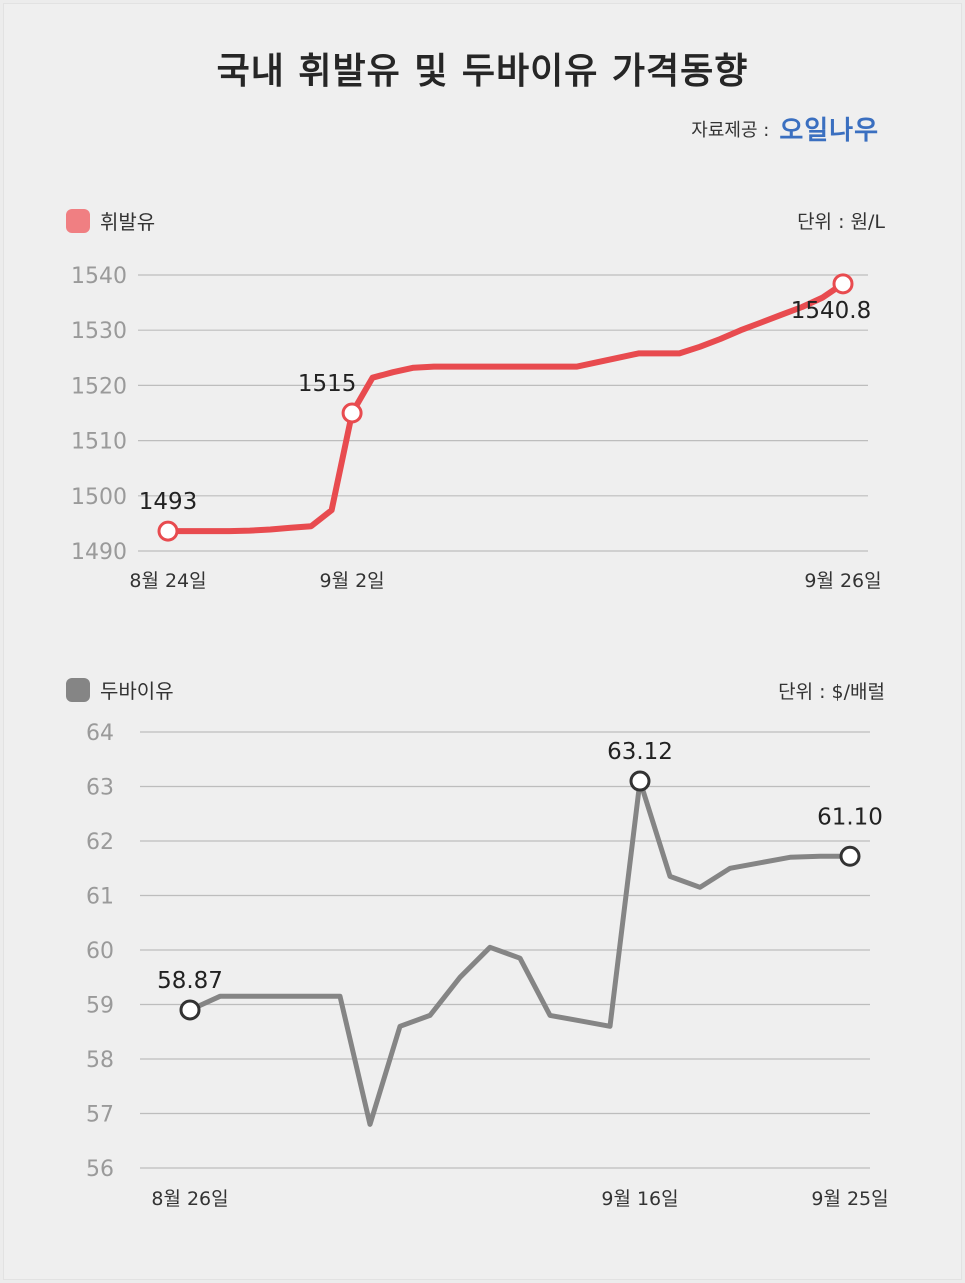 This screenshot has height=1283, width=965. I want to click on gasoline-y-tick-label: 1500, so click(99, 497).